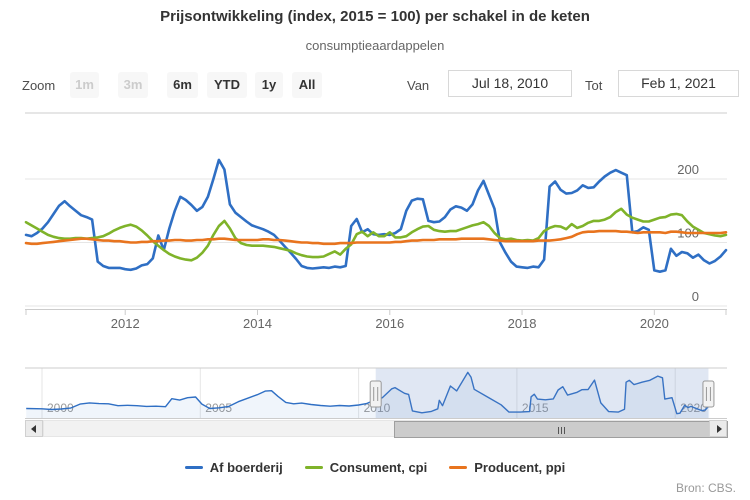 Image resolution: width=750 pixels, height=500 pixels. I want to click on navigator-area-fill, so click(368, 395).